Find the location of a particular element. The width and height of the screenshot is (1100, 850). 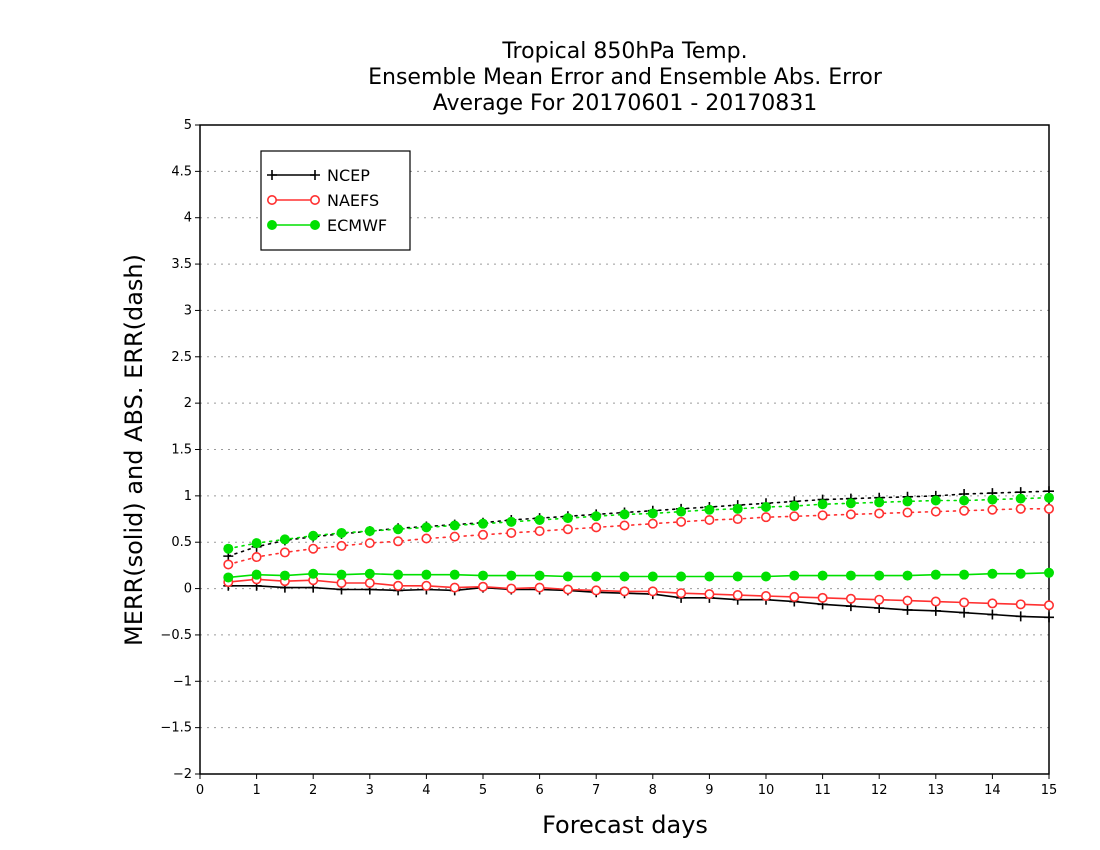

x-tick-label: 5 is located at coordinates (483, 790).